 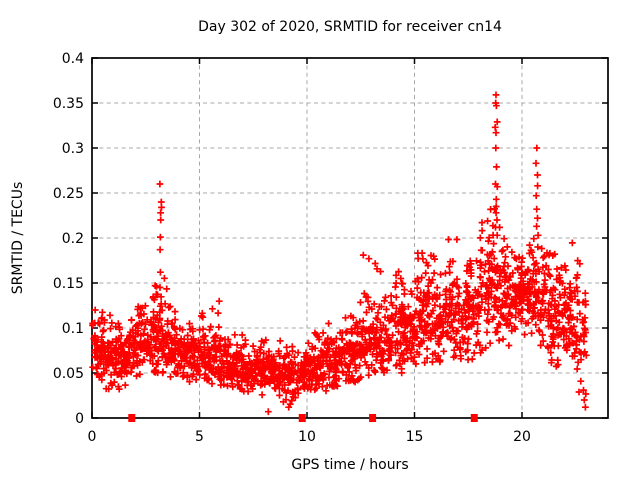 I want to click on y-tick-label: 0, so click(x=79, y=419).